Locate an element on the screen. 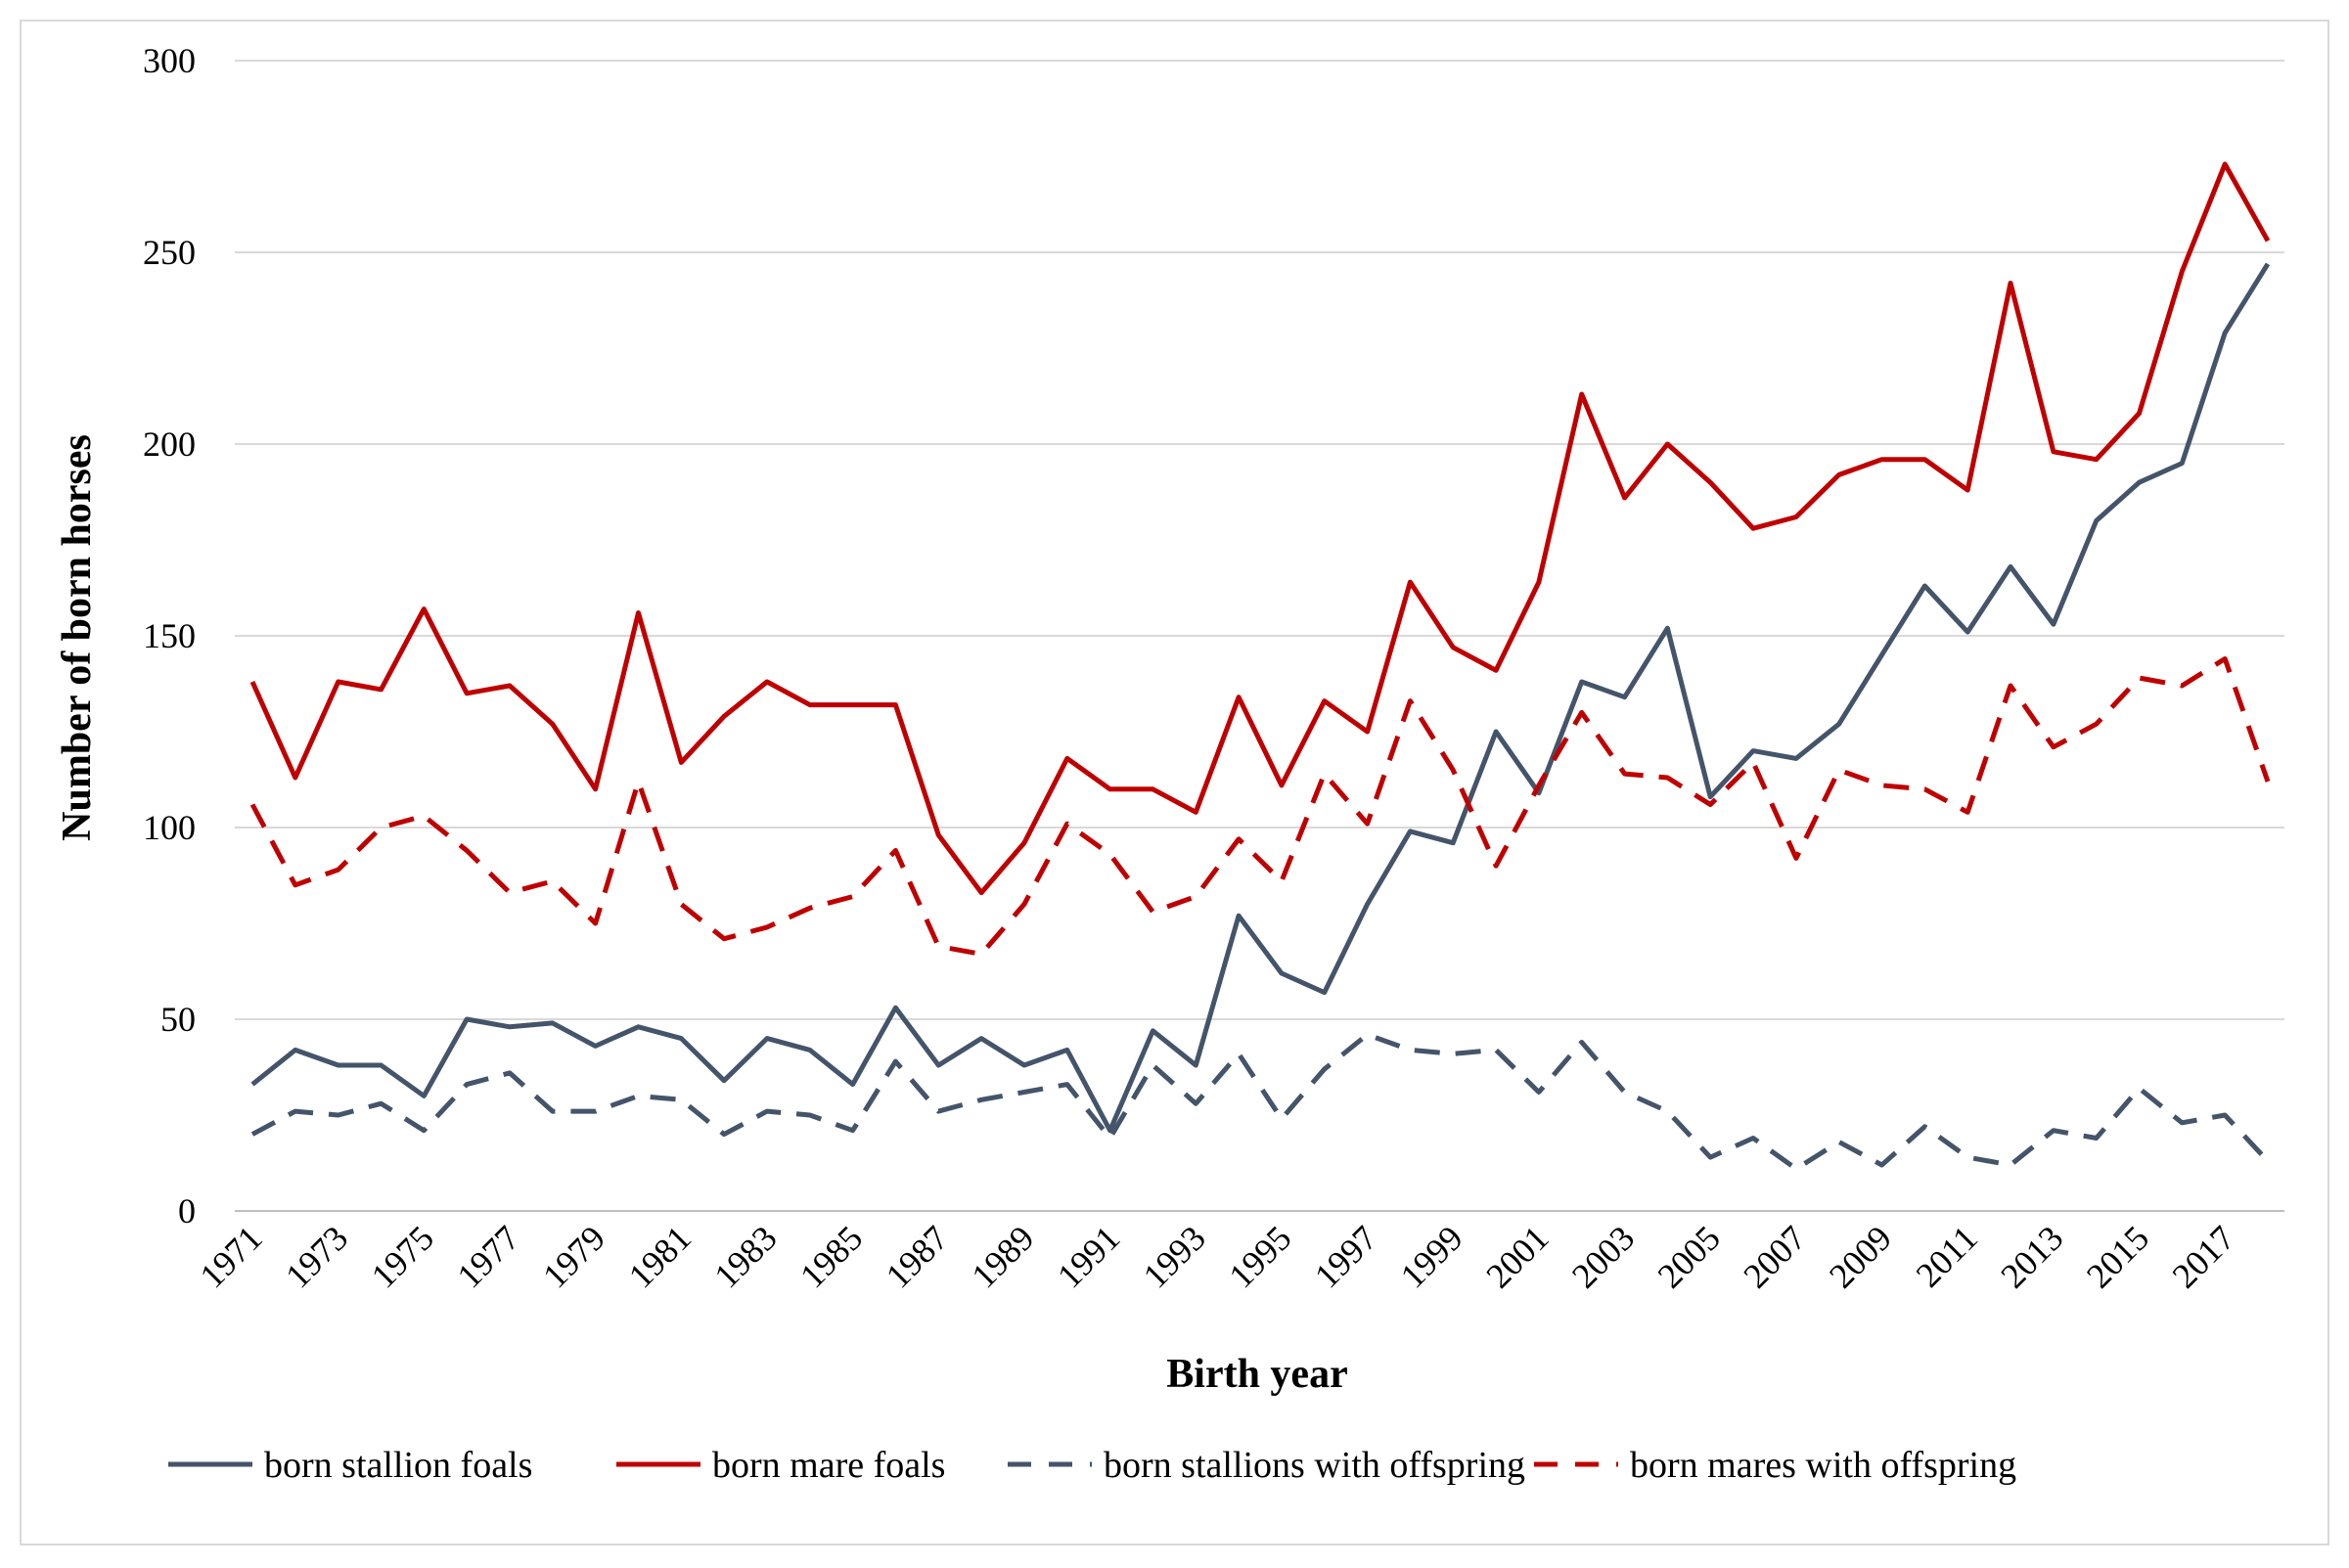  y-axis-ticks: 0 50 100 150 200 250 300 is located at coordinates (169, 636).